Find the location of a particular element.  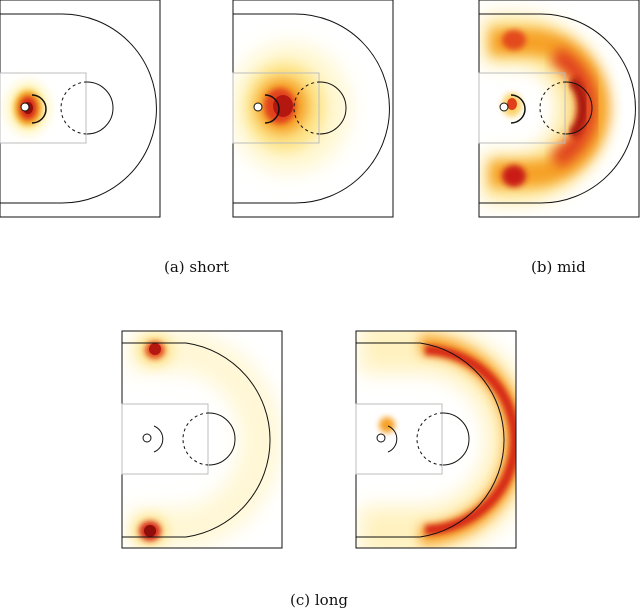

caption-mid: (b) mid is located at coordinates (558, 267).